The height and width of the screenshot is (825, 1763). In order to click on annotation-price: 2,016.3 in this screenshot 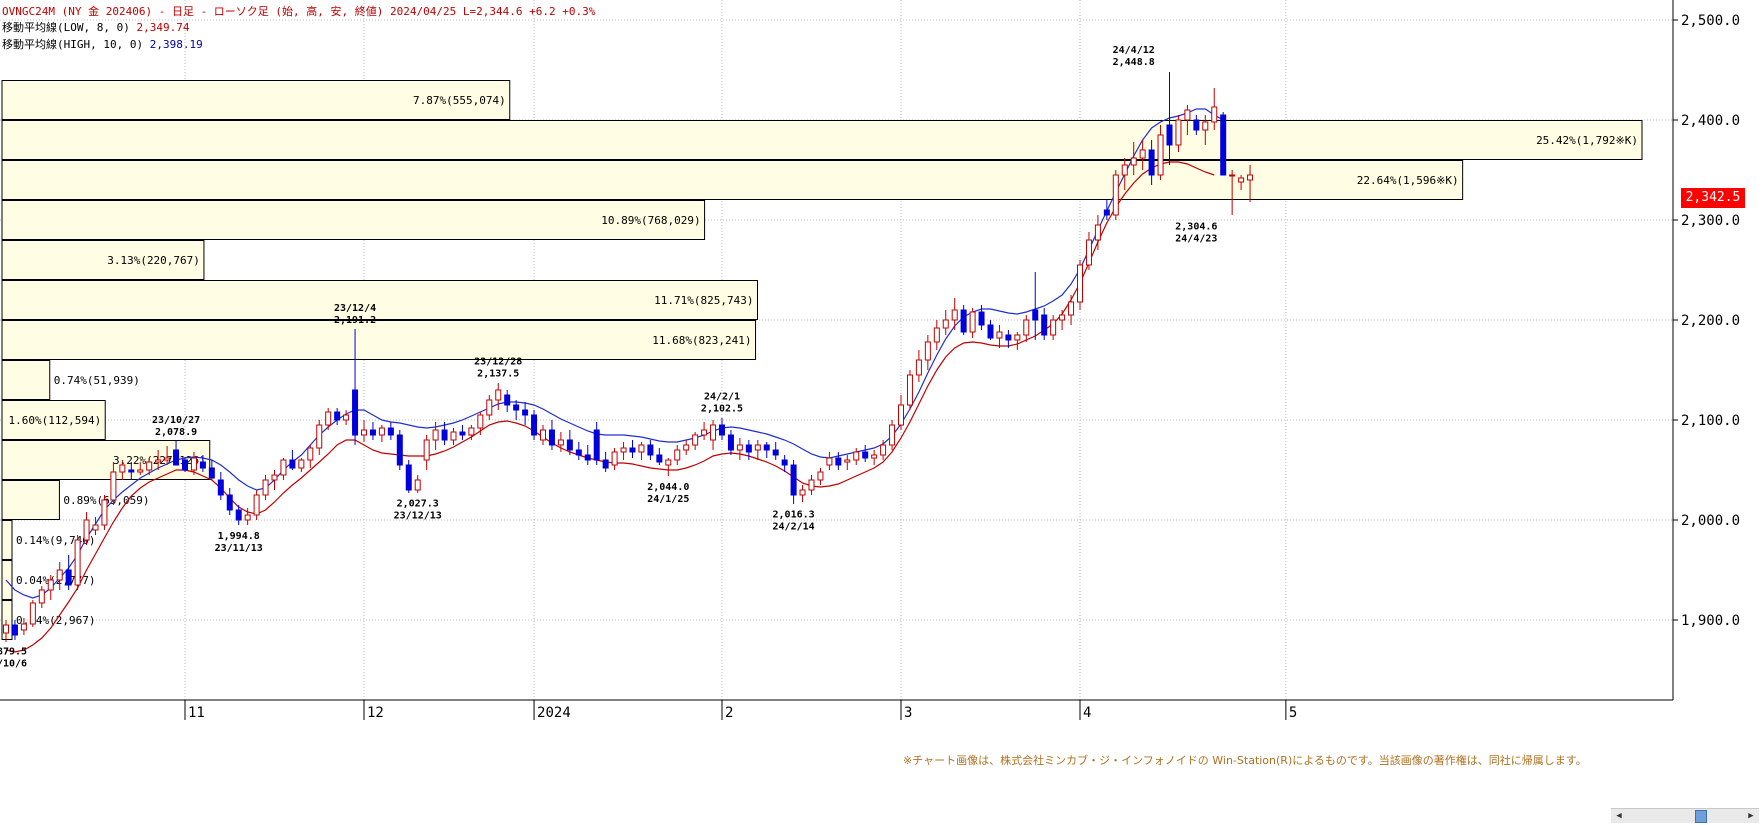, I will do `click(794, 515)`.